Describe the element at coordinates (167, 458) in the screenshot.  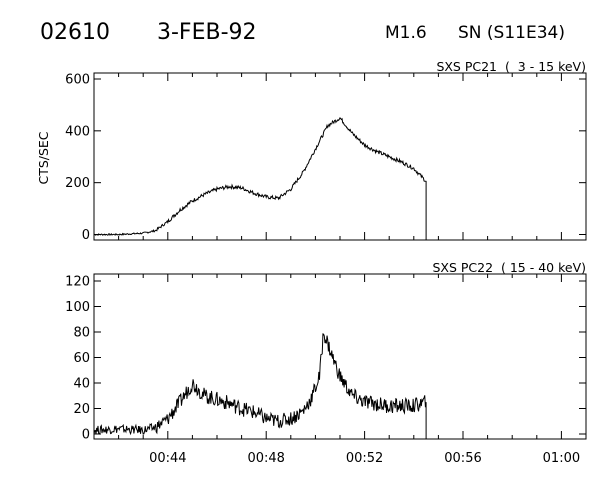
I see `x-tick-label: 00:44` at that location.